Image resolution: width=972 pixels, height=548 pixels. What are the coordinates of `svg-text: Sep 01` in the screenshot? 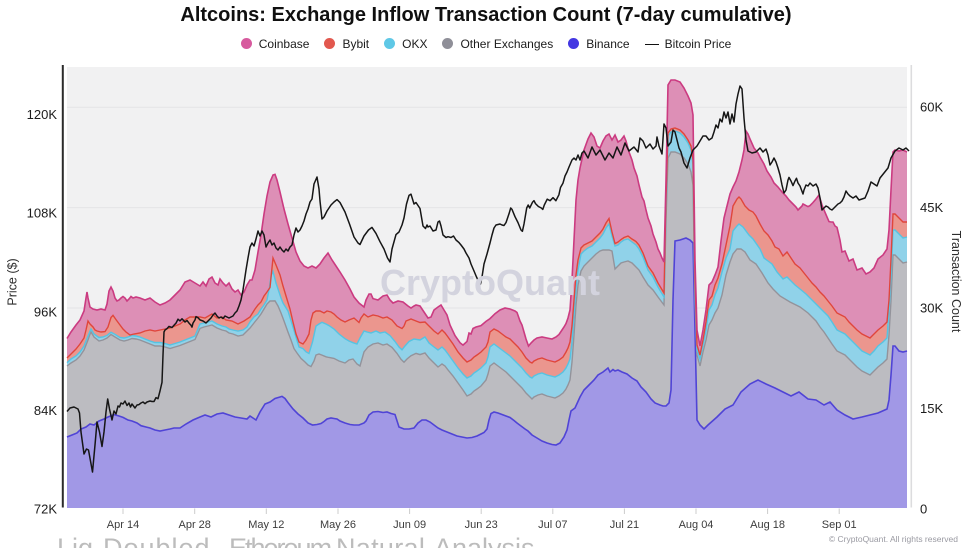 It's located at (839, 525).